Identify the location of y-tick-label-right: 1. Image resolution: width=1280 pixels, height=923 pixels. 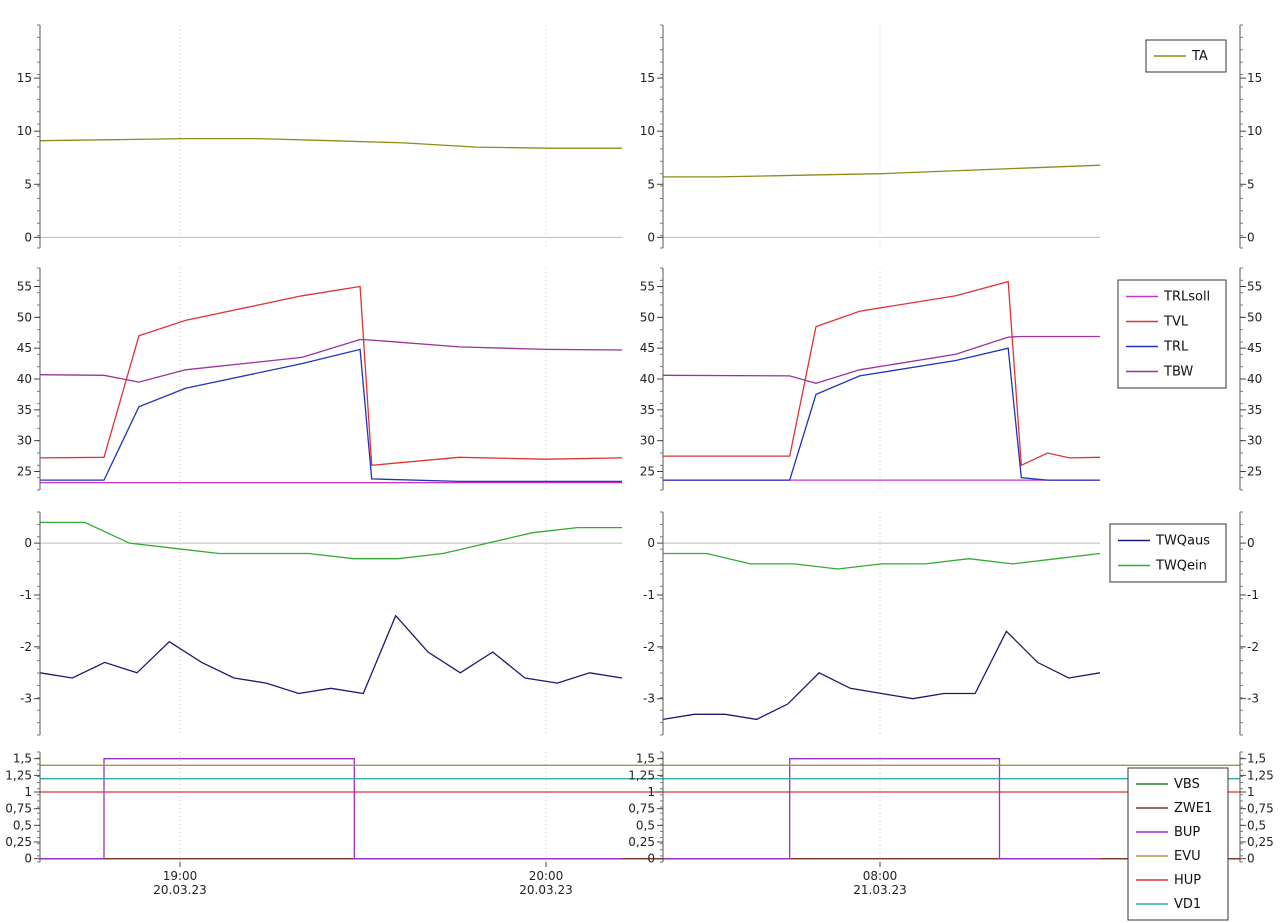
(1251, 792).